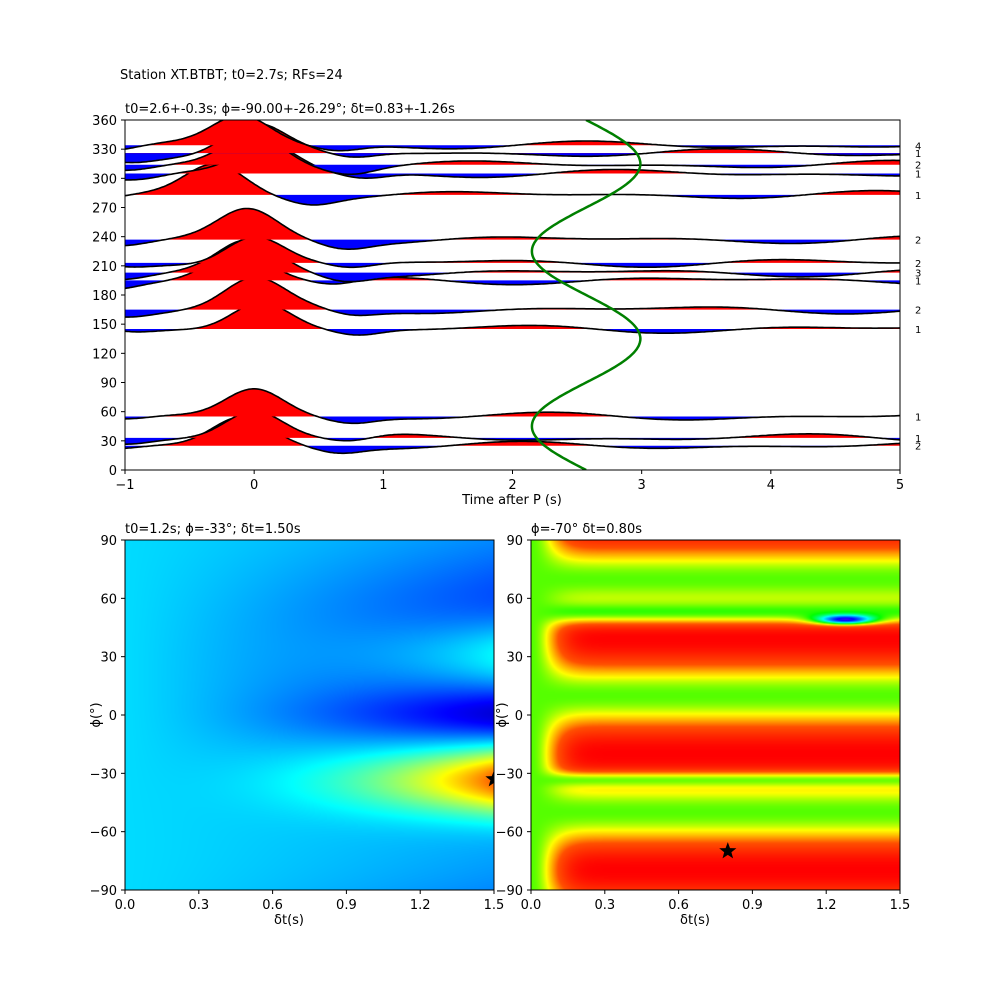 This screenshot has width=1000, height=1000. Describe the element at coordinates (104, 354) in the screenshot. I see `top-y-tick-label: 120` at that location.